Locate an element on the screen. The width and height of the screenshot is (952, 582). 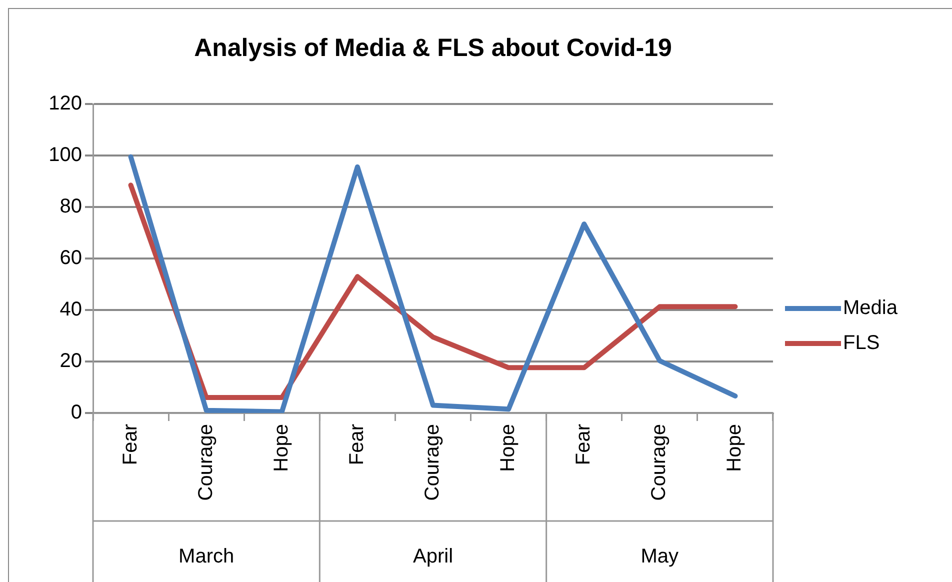
y-tick-label: 40 is located at coordinates (71, 309).